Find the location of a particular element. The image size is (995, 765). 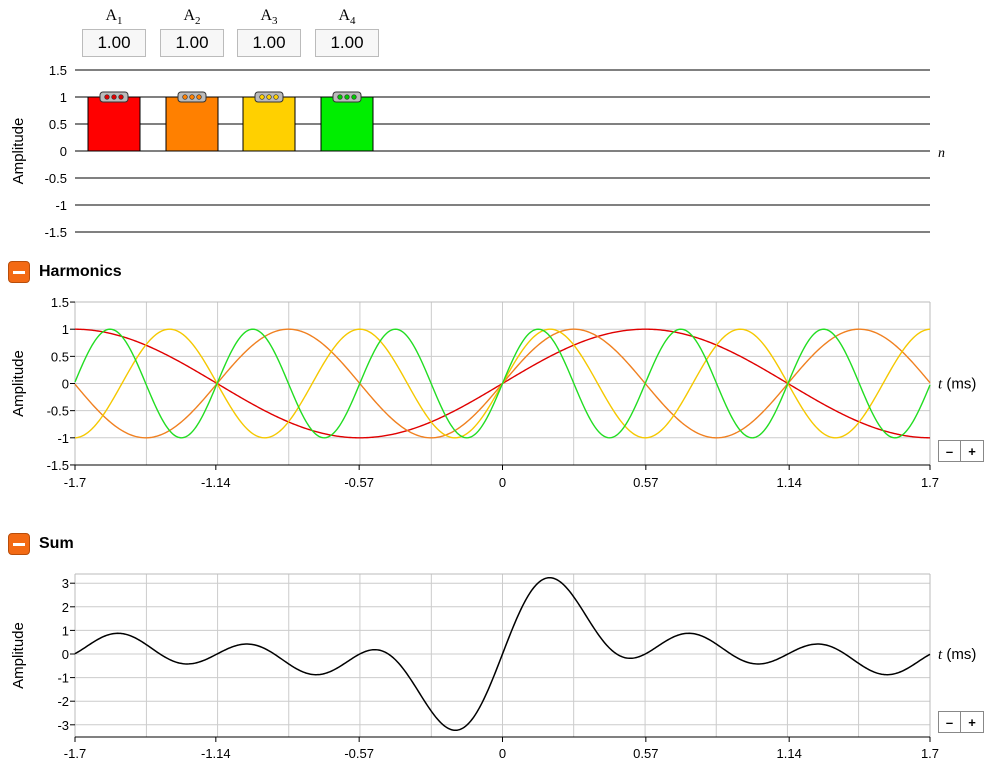

spectrum-y-tick: 0.5 is located at coordinates (58, 124).